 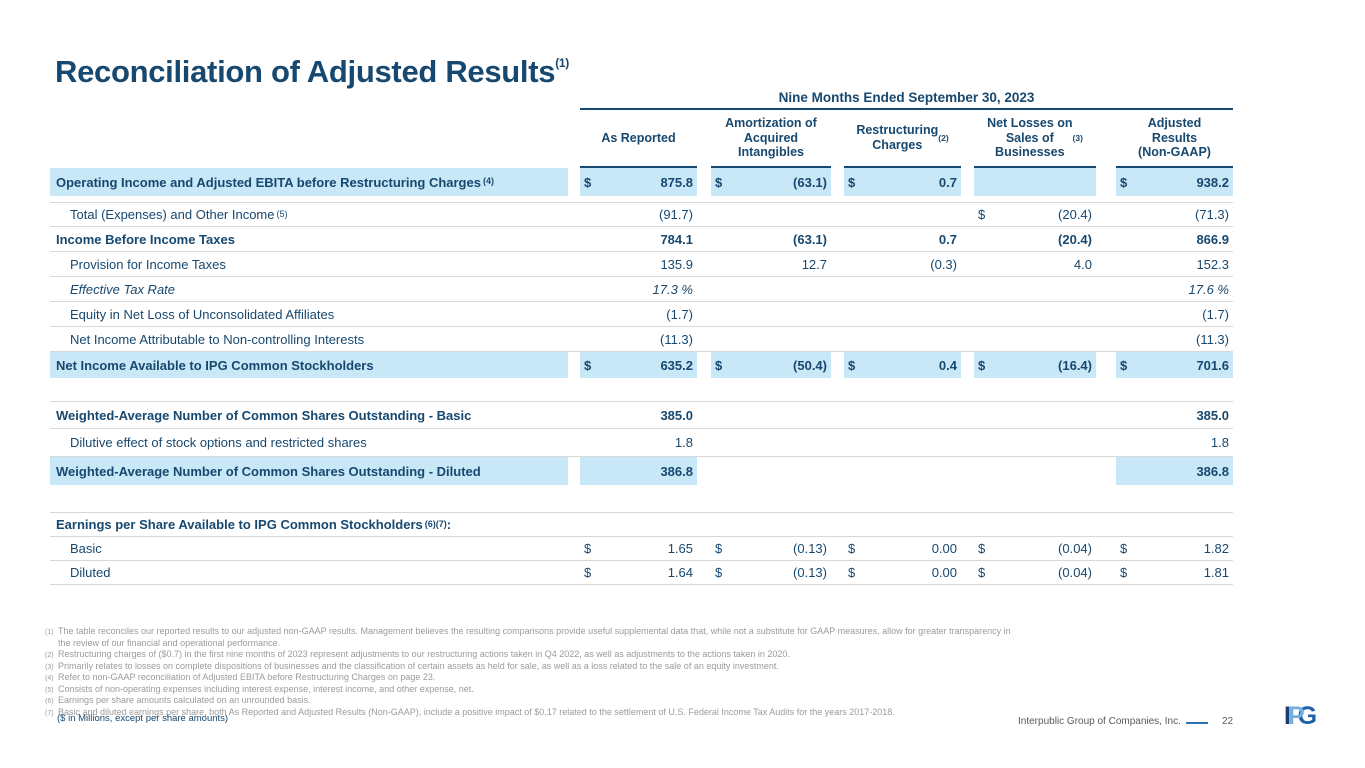 What do you see at coordinates (1077, 137) in the screenshot?
I see `column-footnote-ref: (3)` at bounding box center [1077, 137].